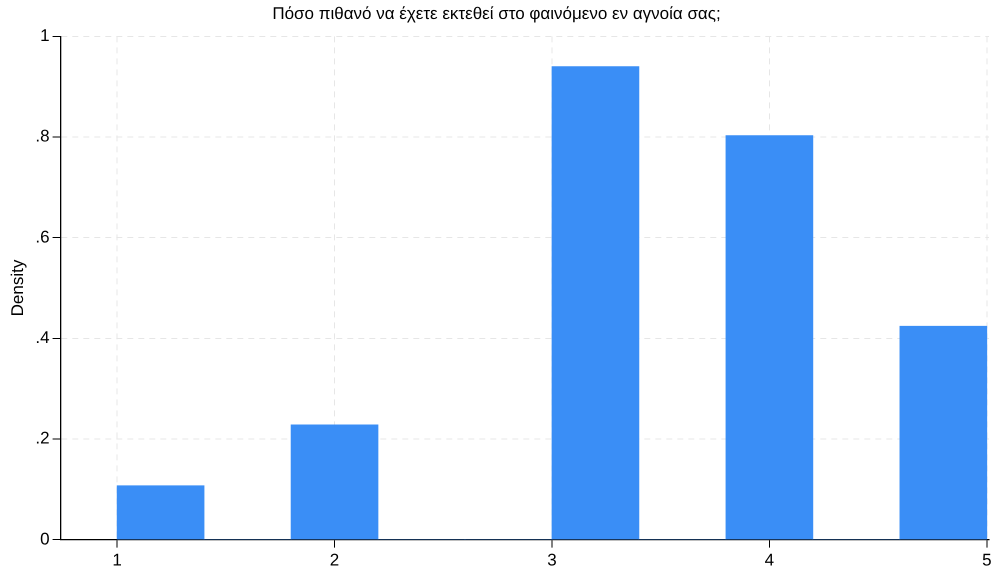 This screenshot has height=576, width=997. Describe the element at coordinates (42, 438) in the screenshot. I see `y-tick-label: .2` at that location.